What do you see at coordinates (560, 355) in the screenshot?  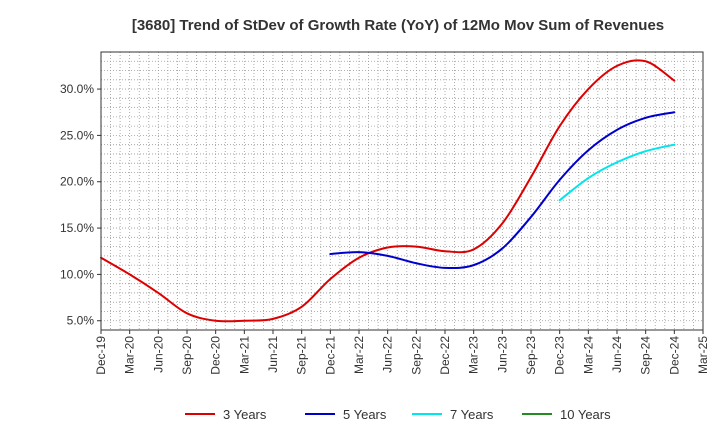 I see `x-tick-label: Dec-23` at bounding box center [560, 355].